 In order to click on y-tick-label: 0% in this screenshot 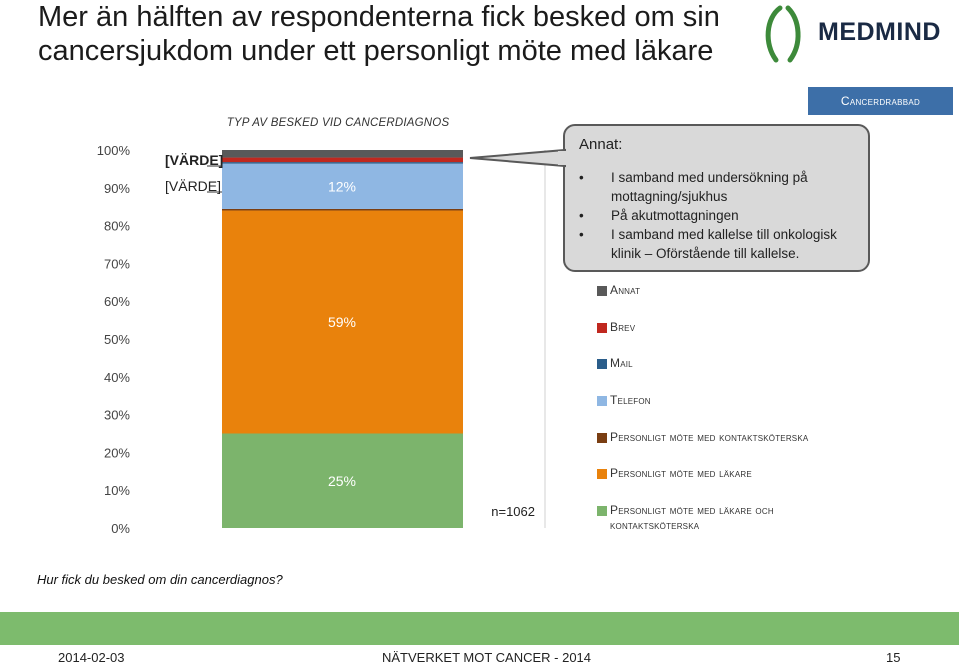, I will do `click(120, 528)`.